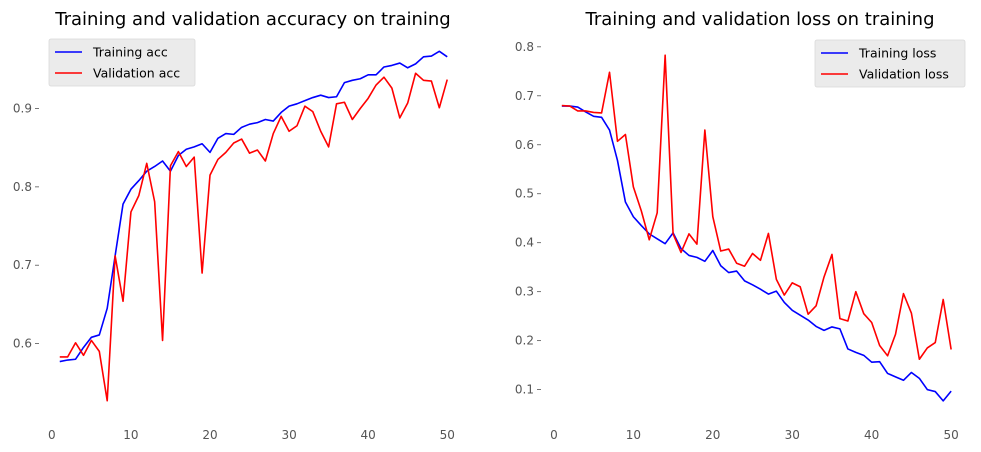  Describe the element at coordinates (528, 218) in the screenshot. I see `y-axis-ticks: 0.1 0.2 0.3 0.4 0.5 0.6 0.7 0.8` at that location.